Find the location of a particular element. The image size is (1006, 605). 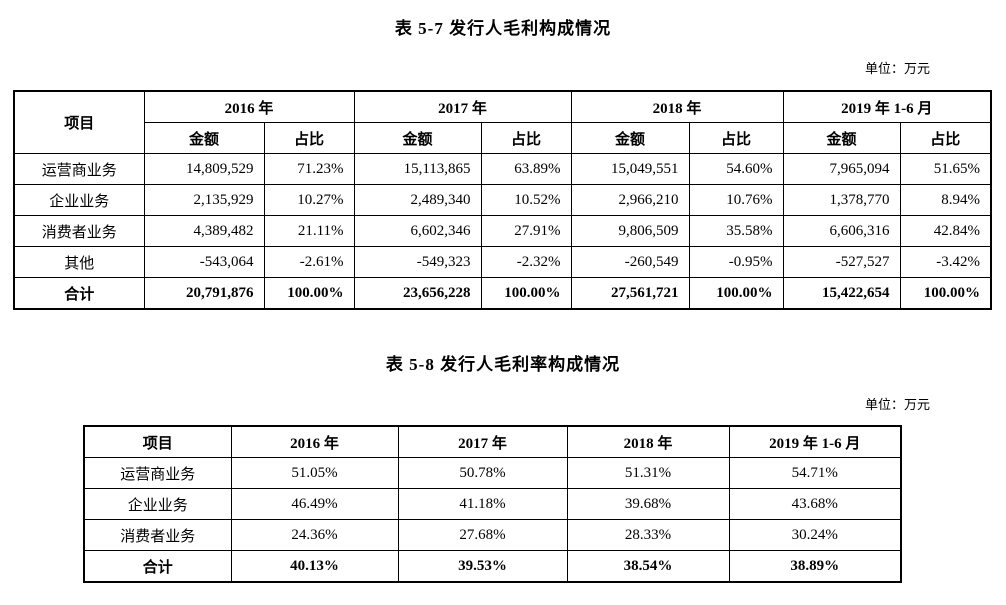

table-cell: 24.36% is located at coordinates (314, 535).